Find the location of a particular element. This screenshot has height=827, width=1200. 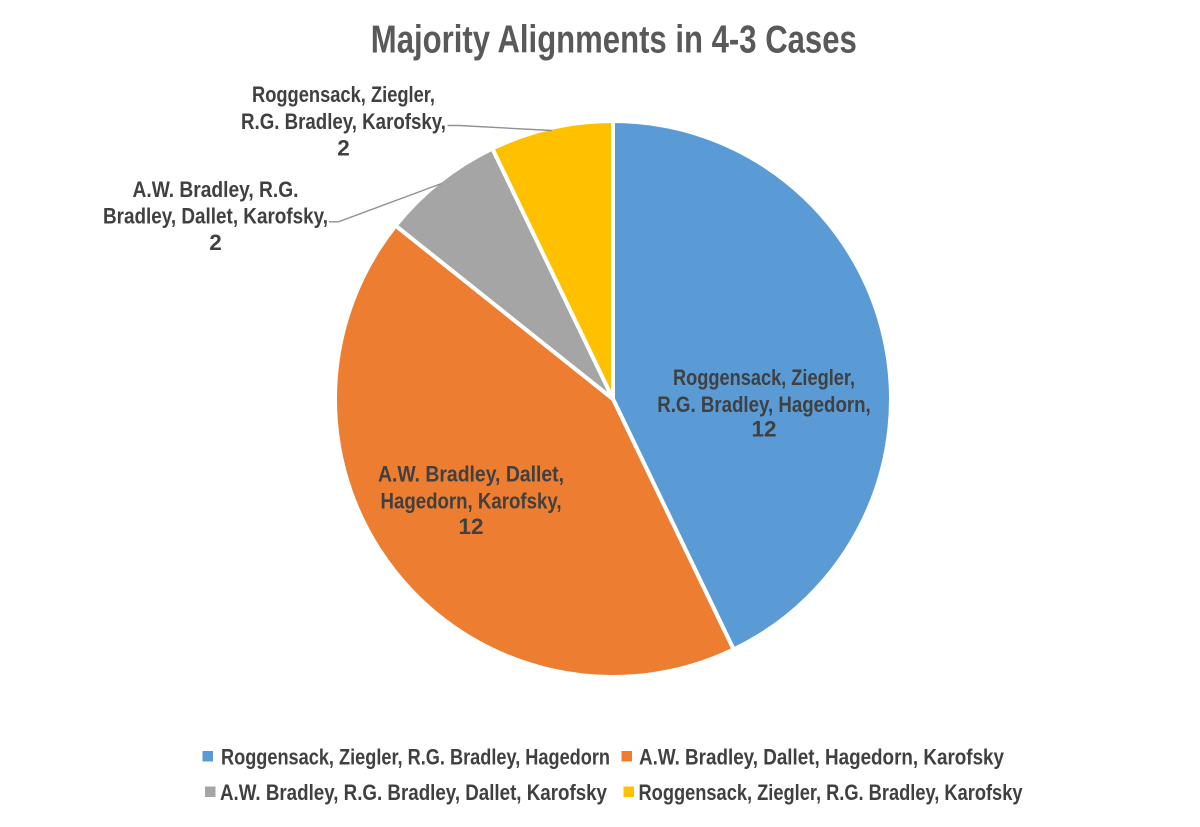

svg-text:Majority Alignments in 4-3 Cas: Majority Alignments in 4-3 Cases is located at coordinates (614, 39).